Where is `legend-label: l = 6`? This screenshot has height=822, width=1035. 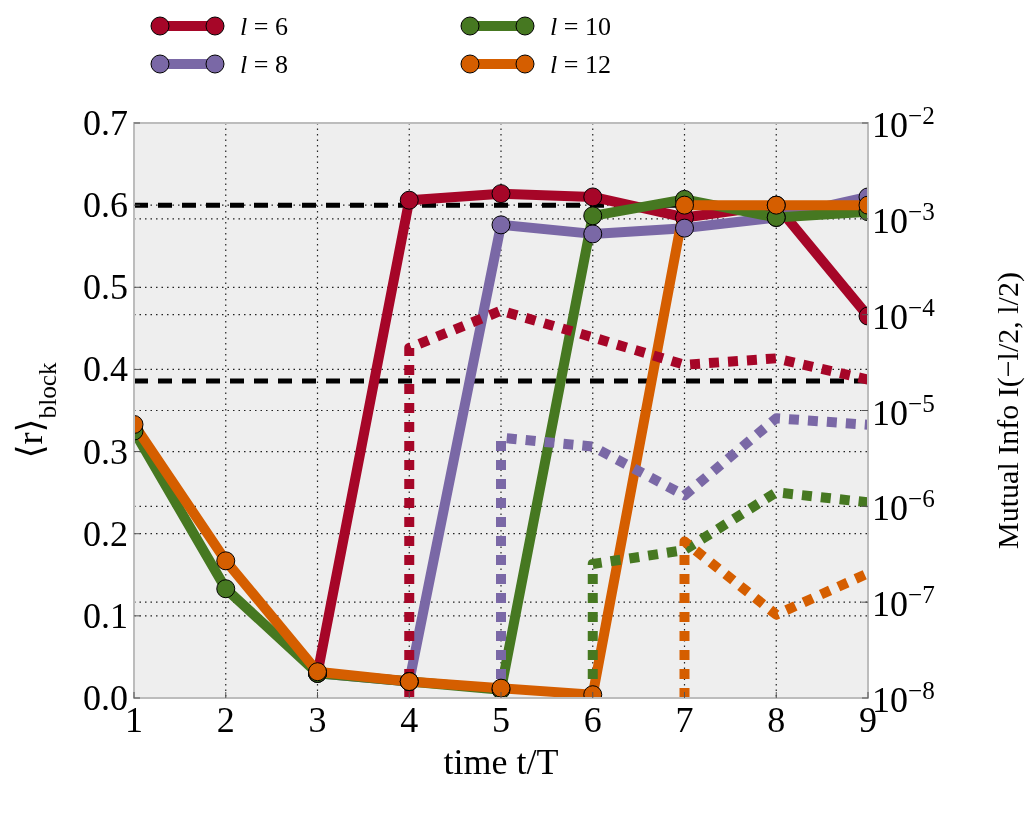
legend-label: l = 6 is located at coordinates (264, 26).